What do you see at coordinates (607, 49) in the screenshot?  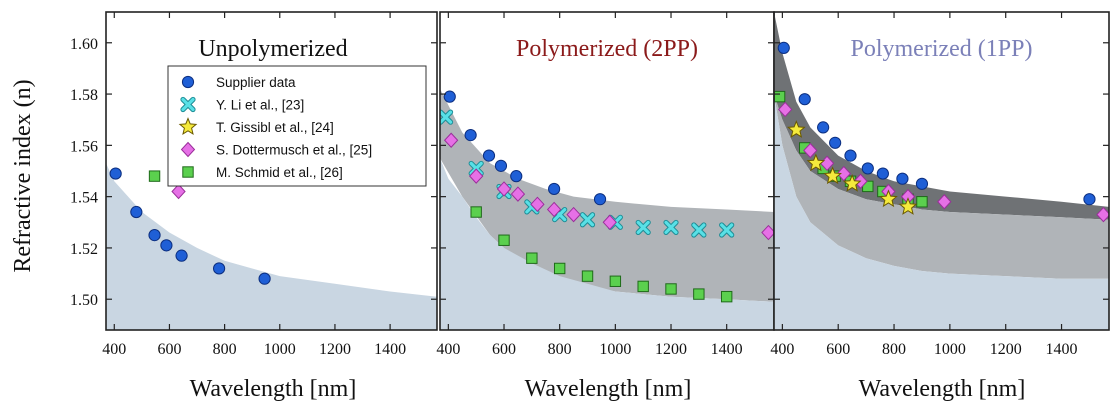 I see `panel-title-polymerized-2pp: Polymerized (2PP)` at bounding box center [607, 49].